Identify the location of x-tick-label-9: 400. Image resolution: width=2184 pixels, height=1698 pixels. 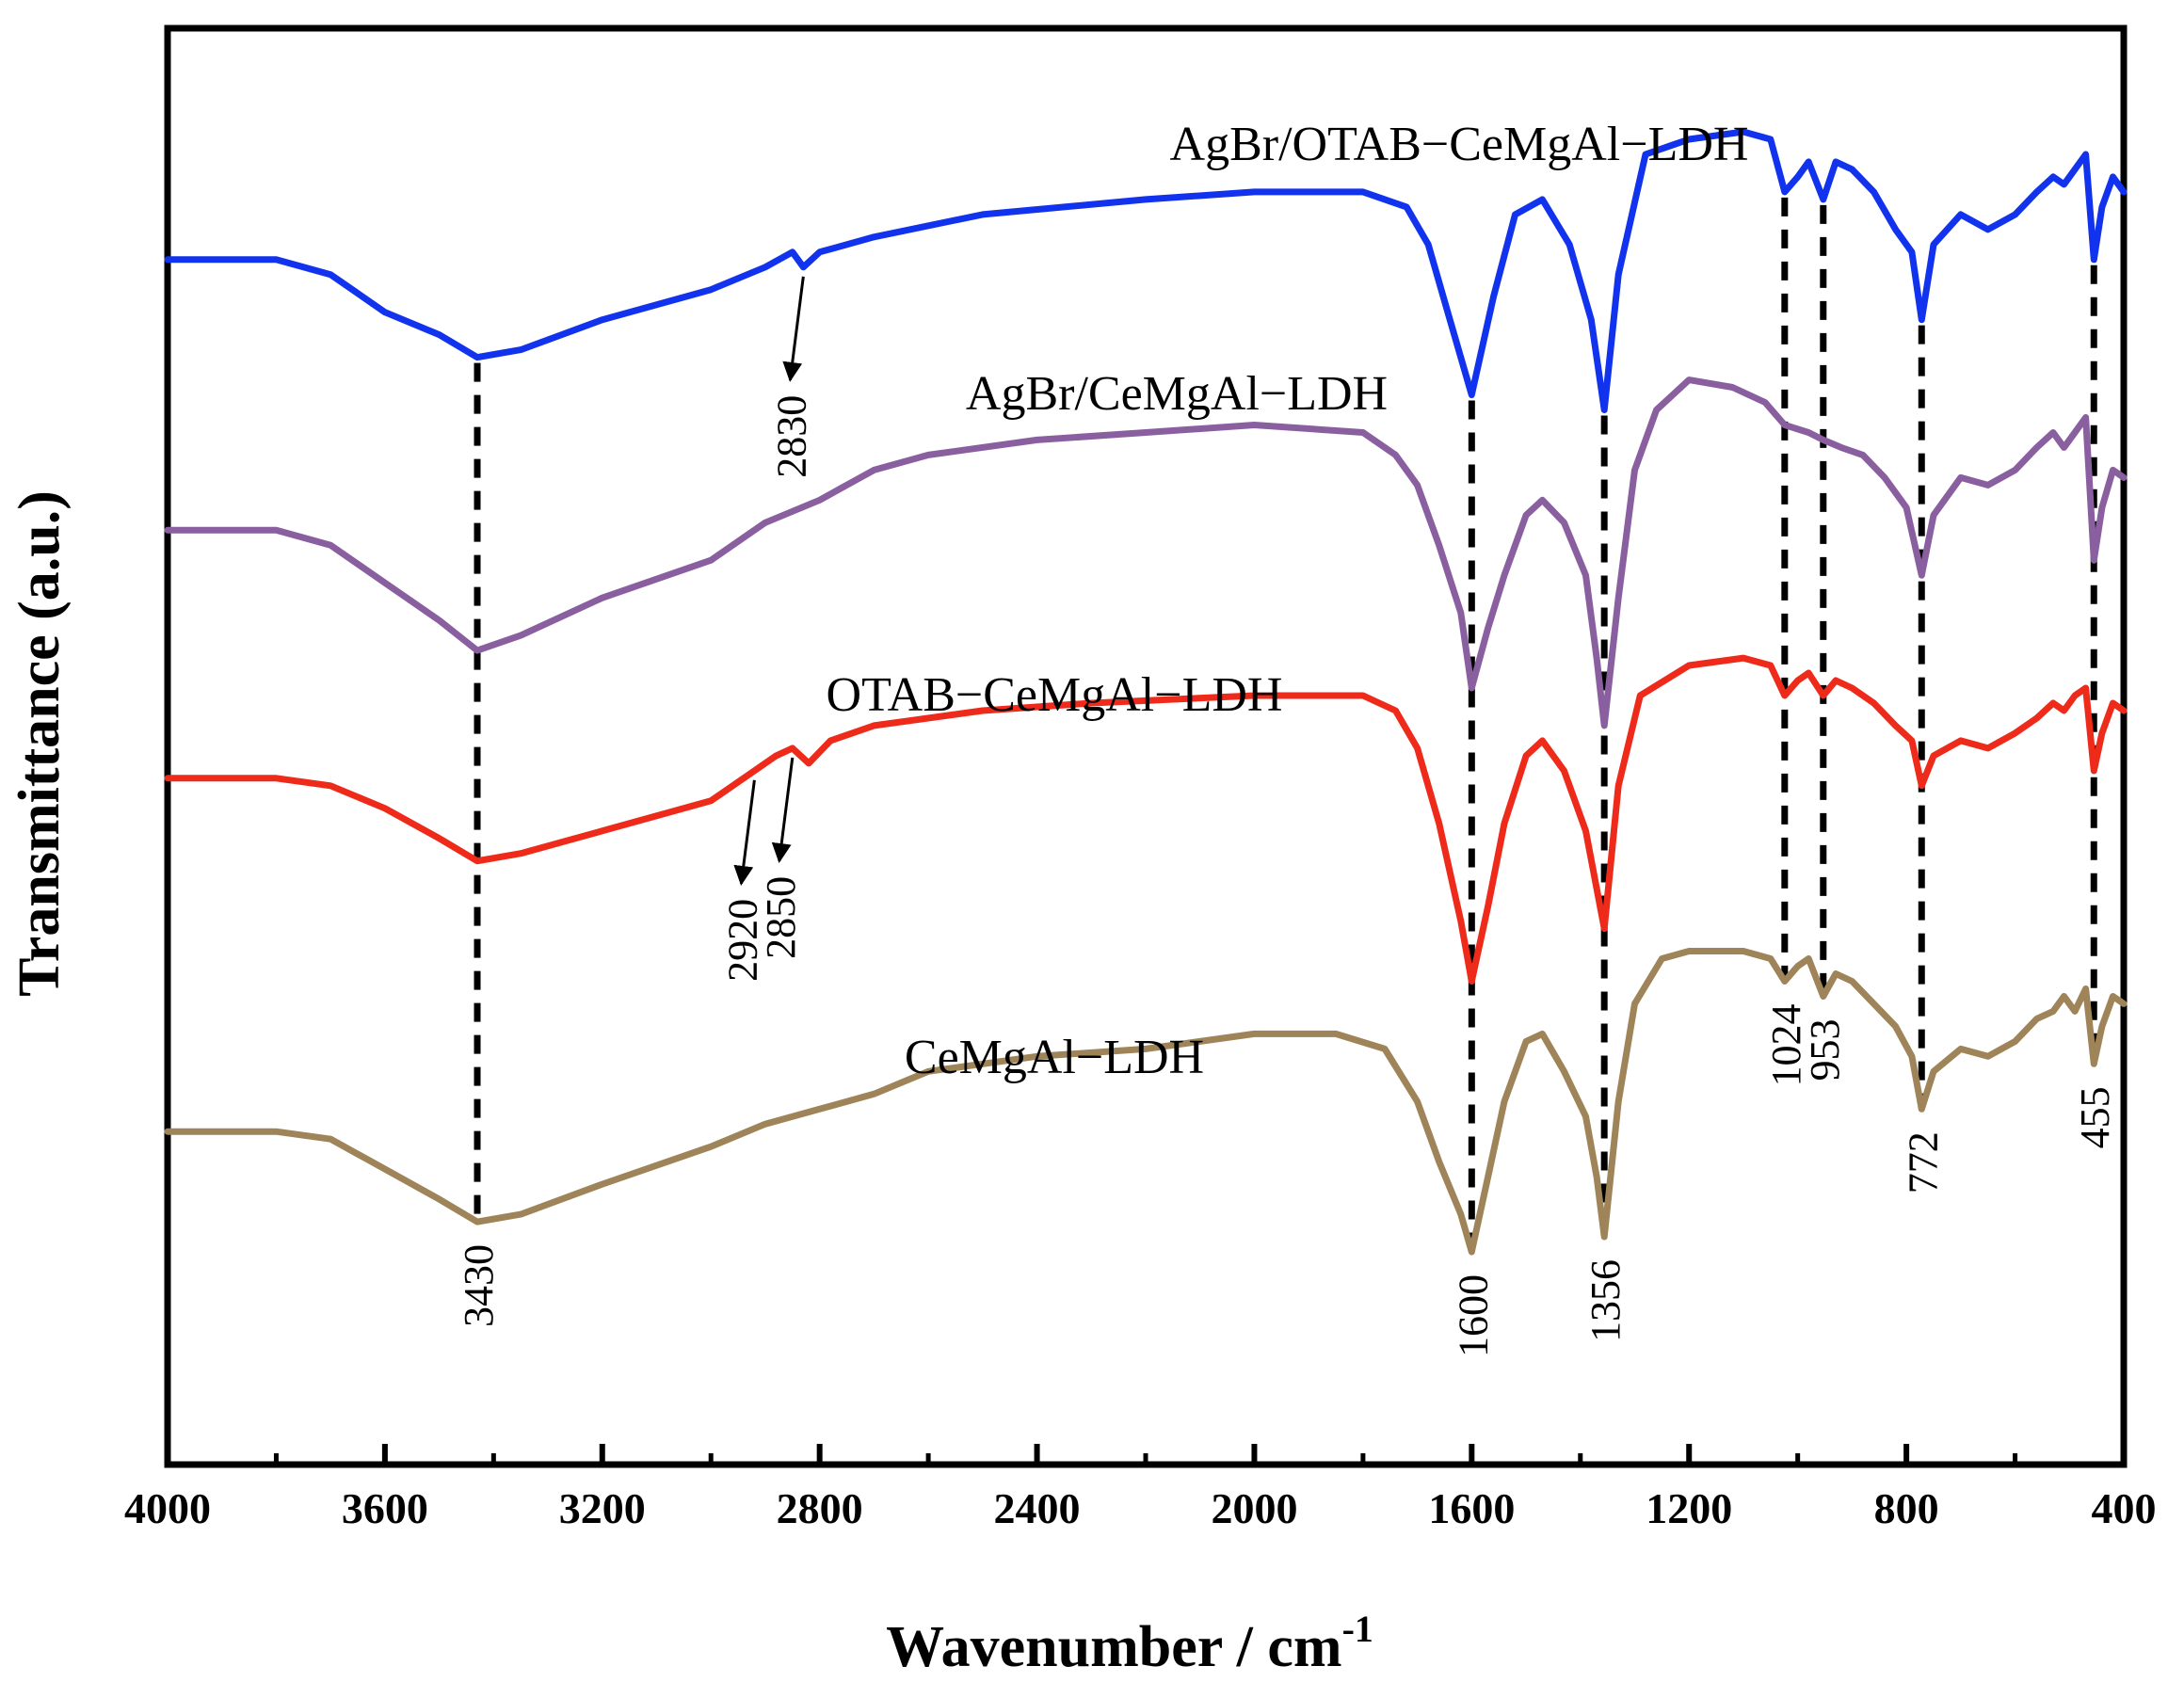
(2124, 1508).